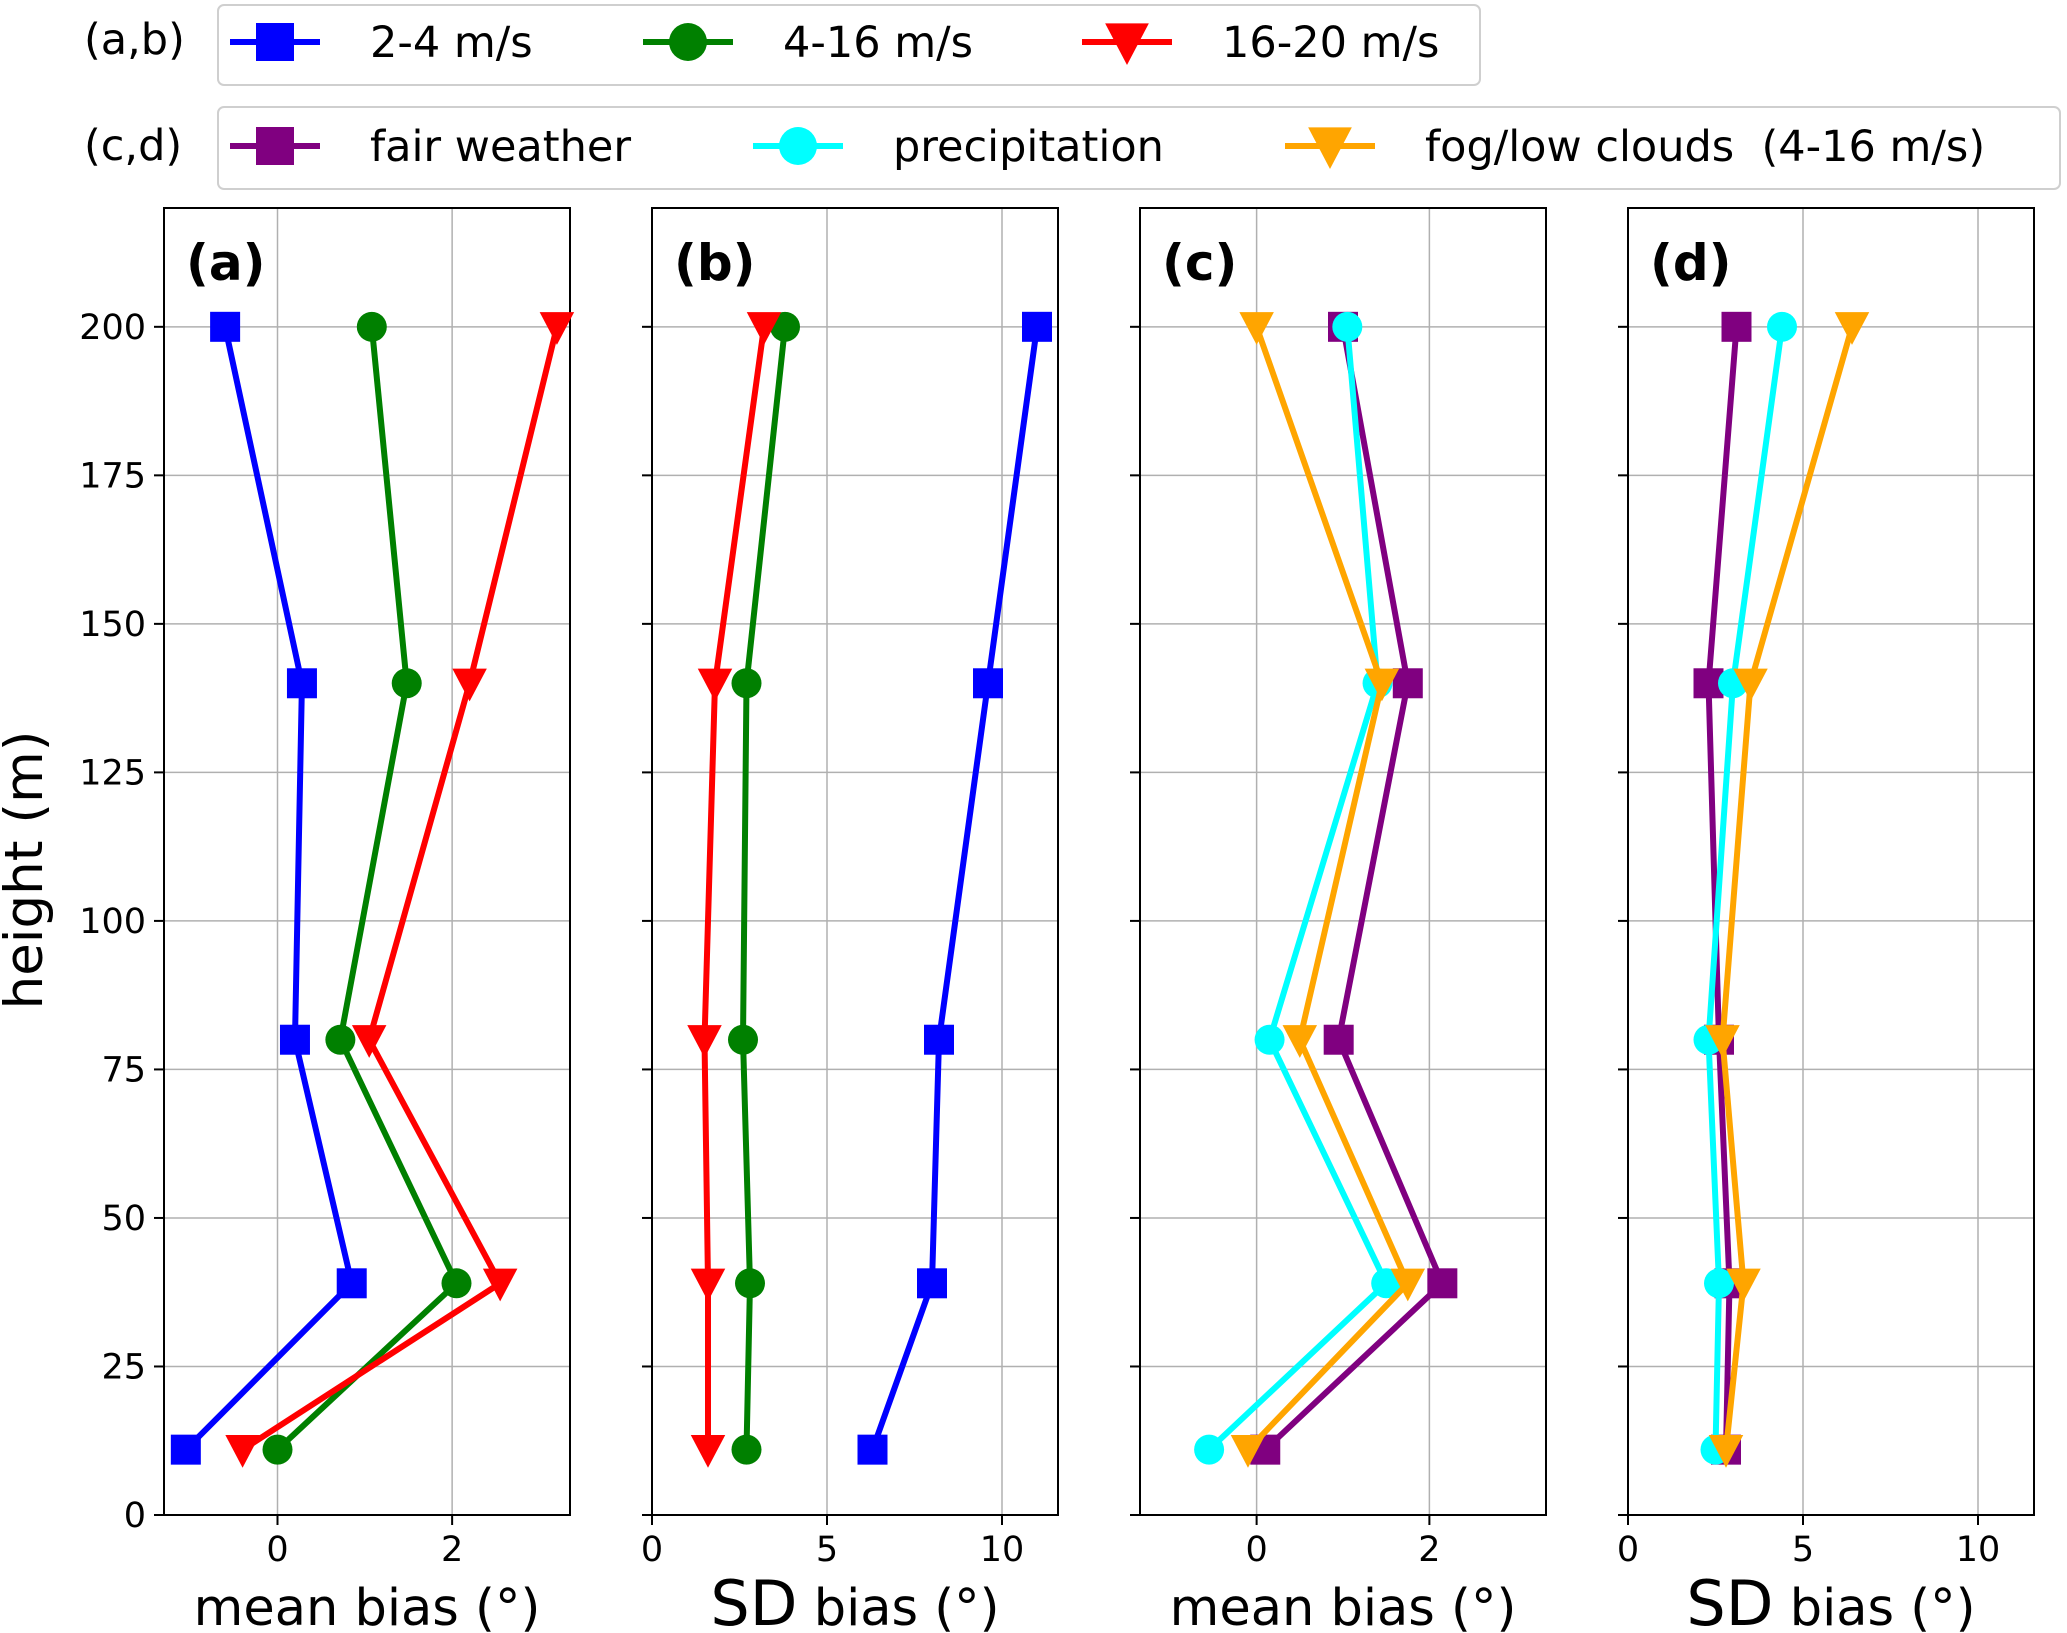 Image resolution: width=2067 pixels, height=1633 pixels. I want to click on legend-box-cd, so click(1139, 148).